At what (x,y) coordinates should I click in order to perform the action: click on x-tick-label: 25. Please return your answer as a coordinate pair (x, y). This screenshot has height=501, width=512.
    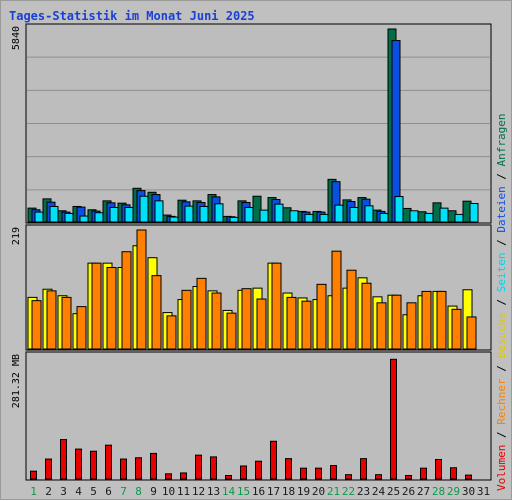
    Looking at the image, I should click on (393, 491).